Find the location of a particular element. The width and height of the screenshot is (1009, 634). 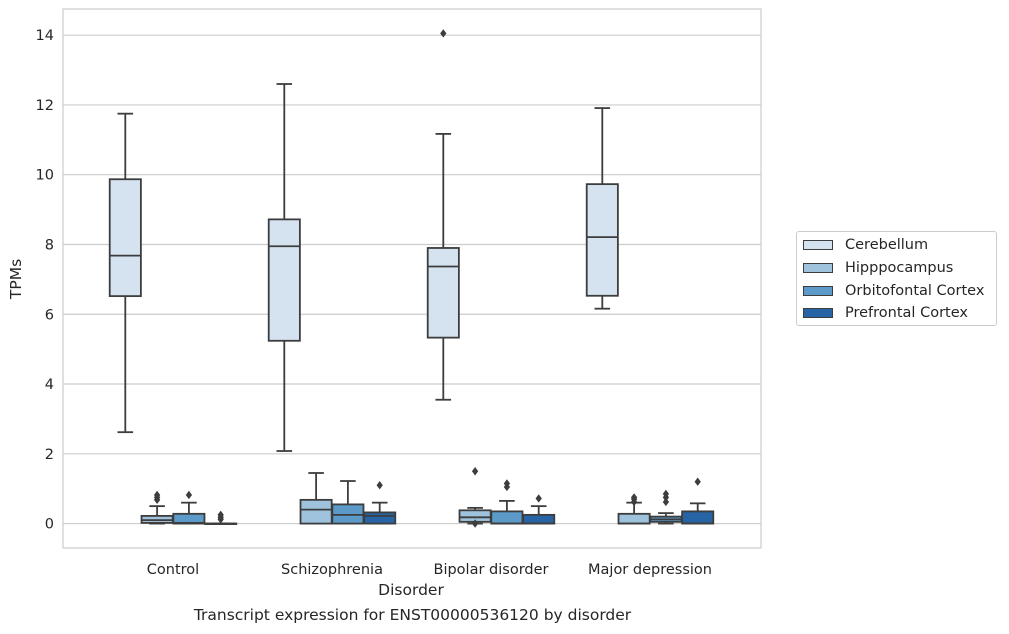

legend-item-prefrontal-cortex: Prefrontal Cortex is located at coordinates (885, 313).